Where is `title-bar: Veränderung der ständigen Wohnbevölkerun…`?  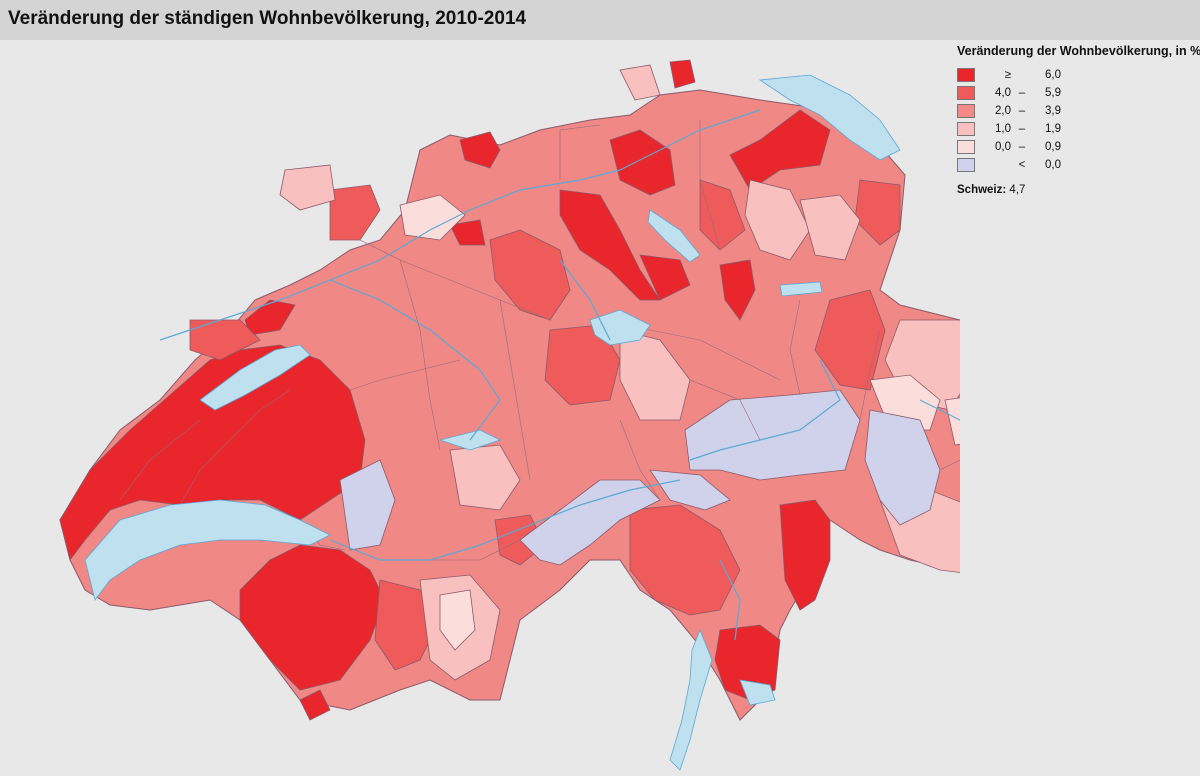 title-bar: Veränderung der ständigen Wohnbevölkerun… is located at coordinates (600, 20).